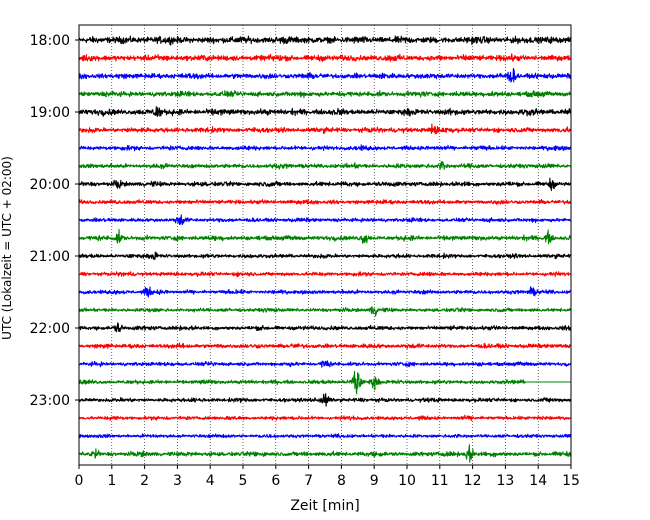 The height and width of the screenshot is (520, 650). I want to click on x-tick-label: 11, so click(440, 481).